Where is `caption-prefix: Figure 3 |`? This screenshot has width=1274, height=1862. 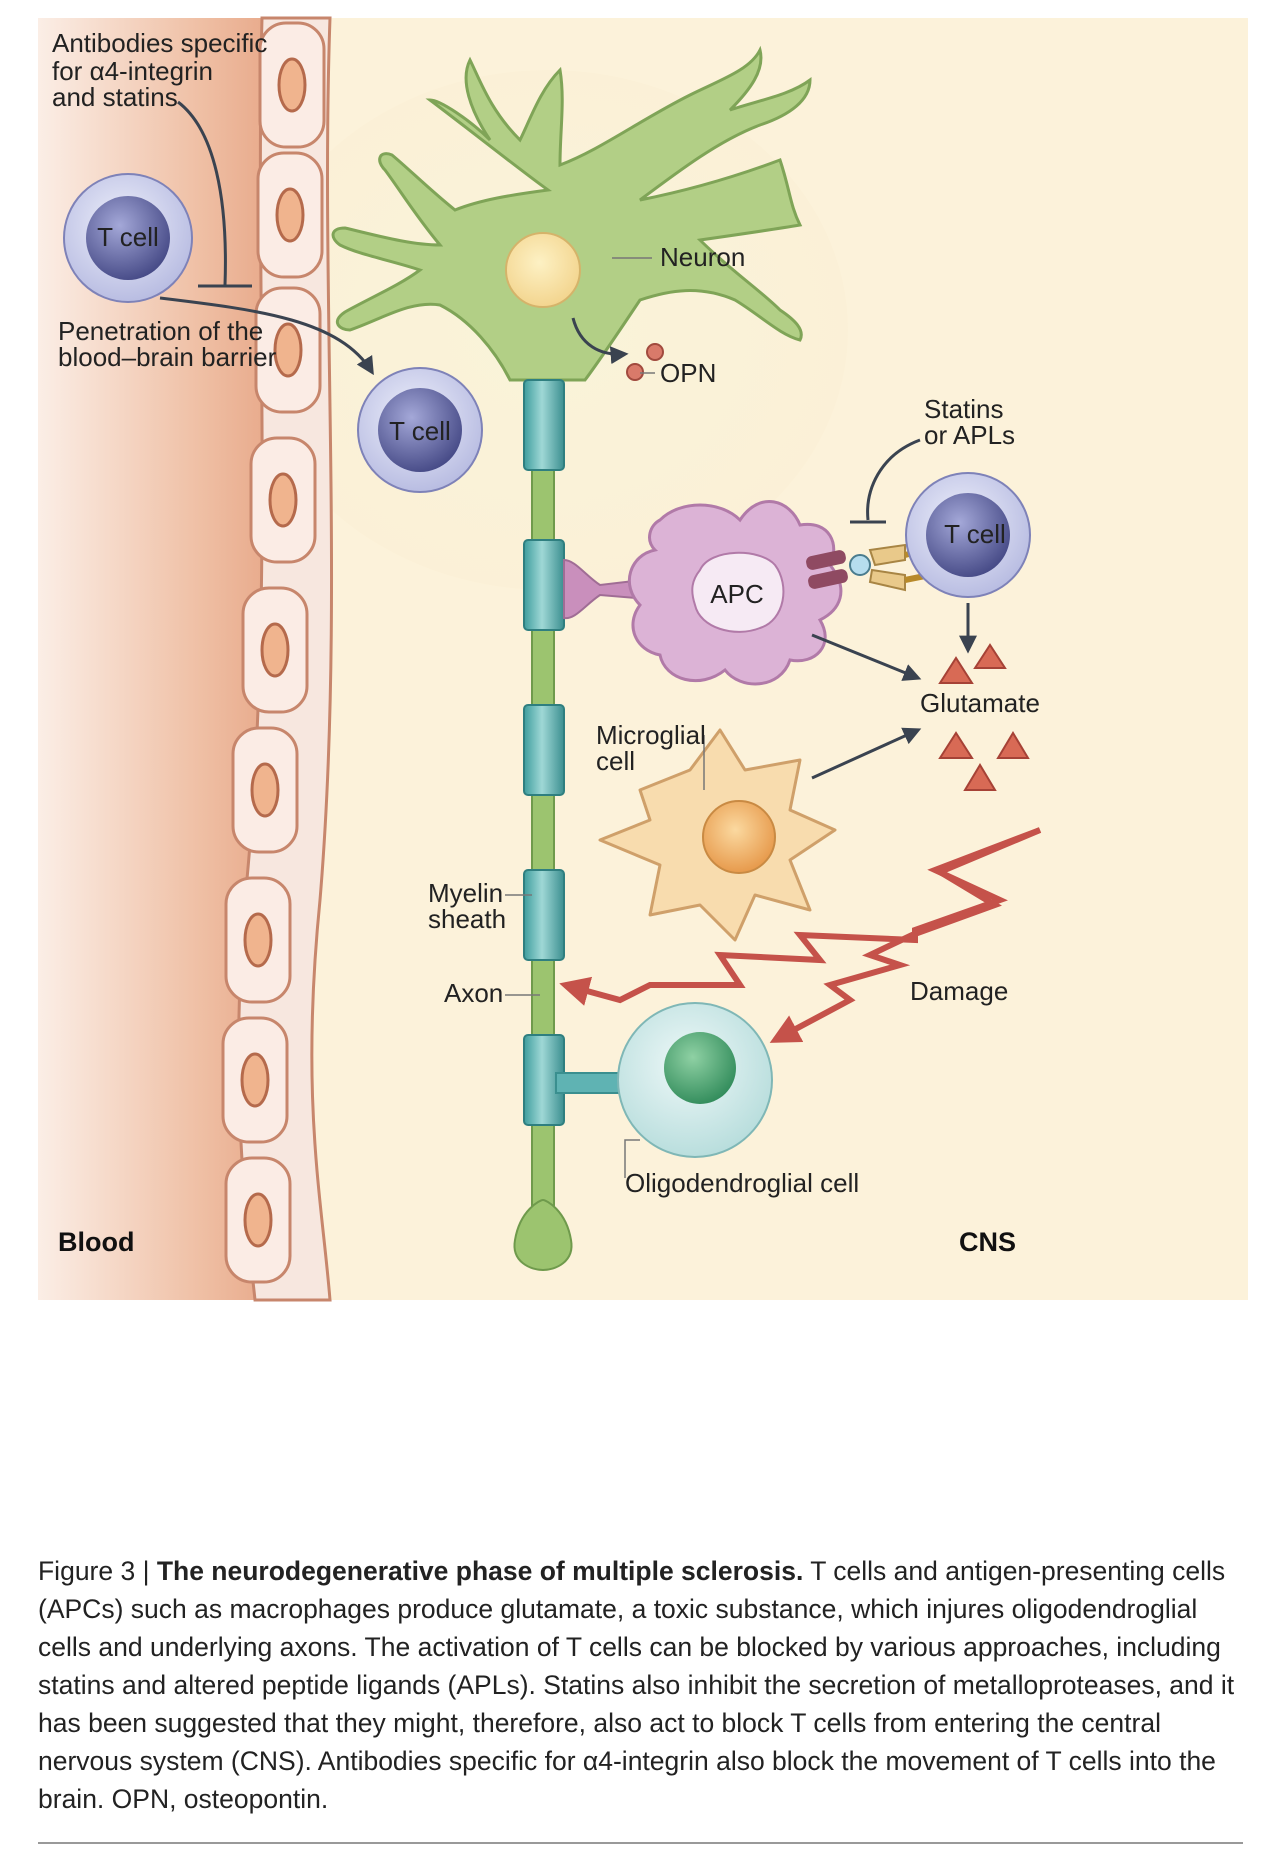 caption-prefix: Figure 3 | is located at coordinates (97, 1571).